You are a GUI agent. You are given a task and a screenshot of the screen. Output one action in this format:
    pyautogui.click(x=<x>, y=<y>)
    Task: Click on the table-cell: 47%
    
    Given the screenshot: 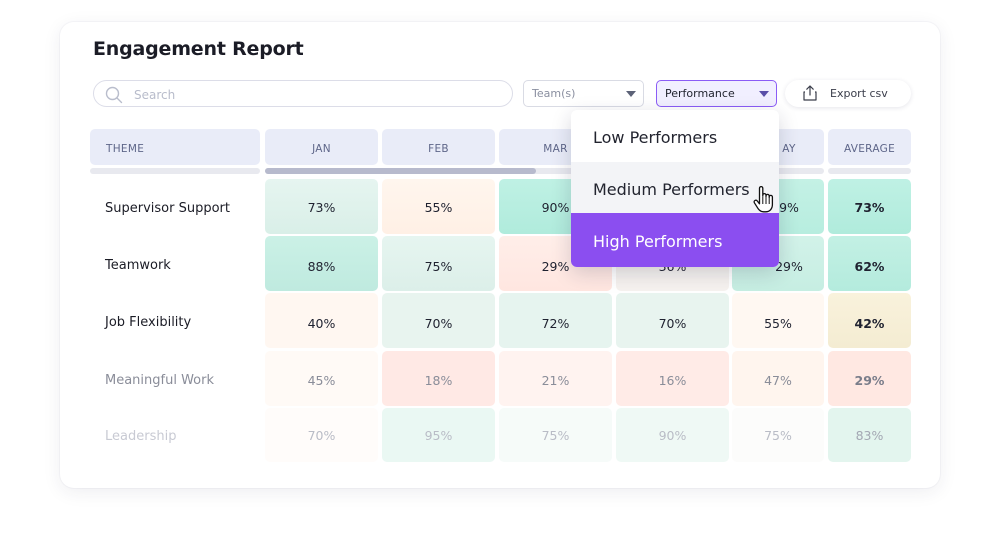 What is the action you would take?
    pyautogui.click(x=778, y=378)
    